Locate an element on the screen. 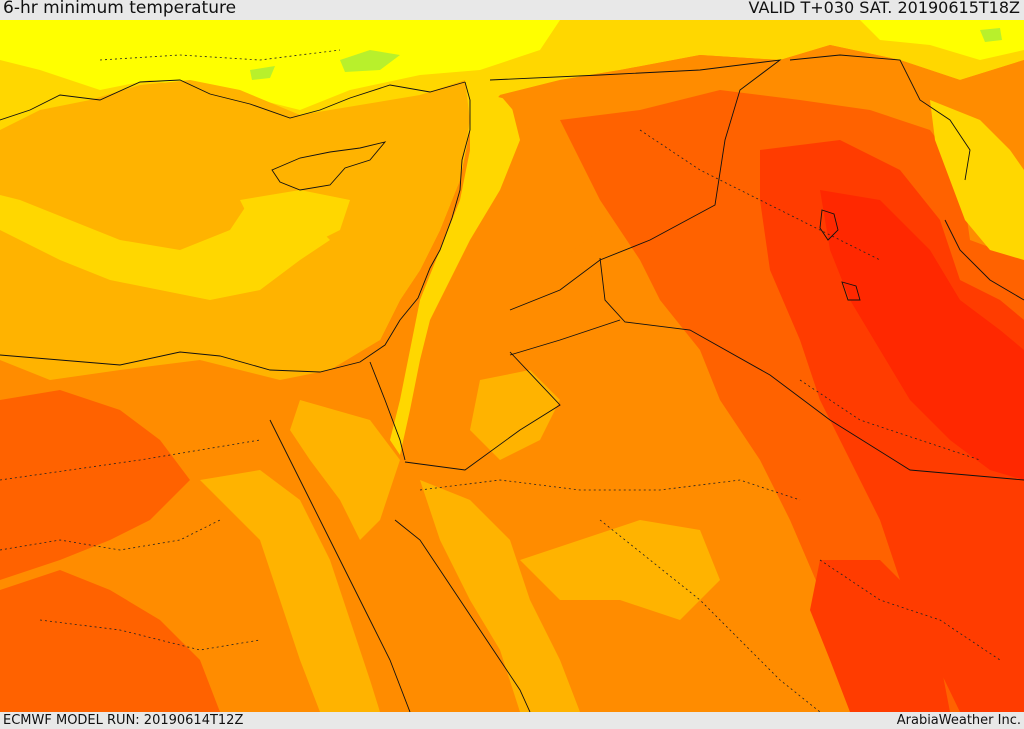 This screenshot has height=729, width=1024. field-redsea-yellow is located at coordinates (500, 596).